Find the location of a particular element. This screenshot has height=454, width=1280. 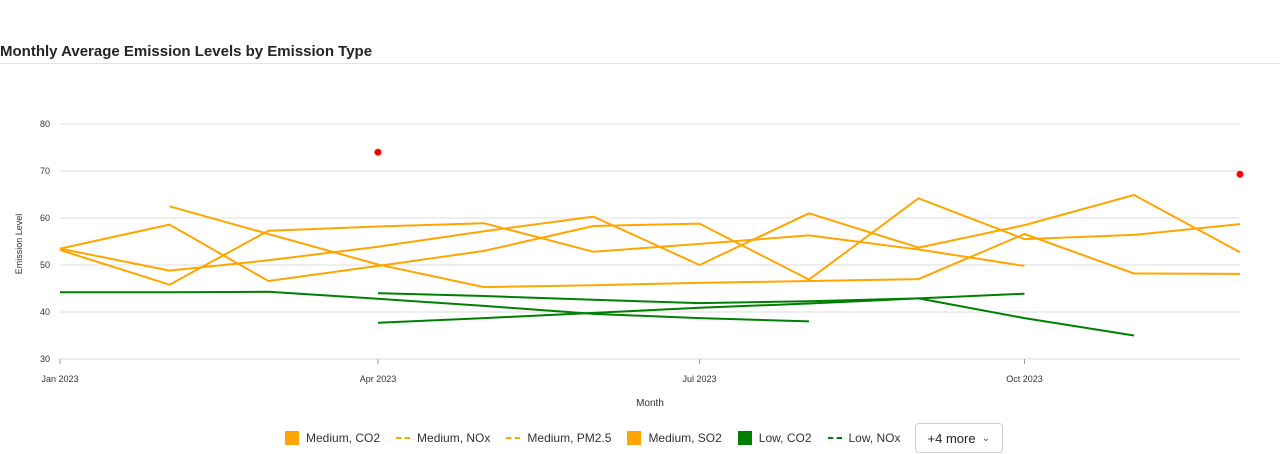

chevron-down-icon: ⌄ is located at coordinates (985, 438).